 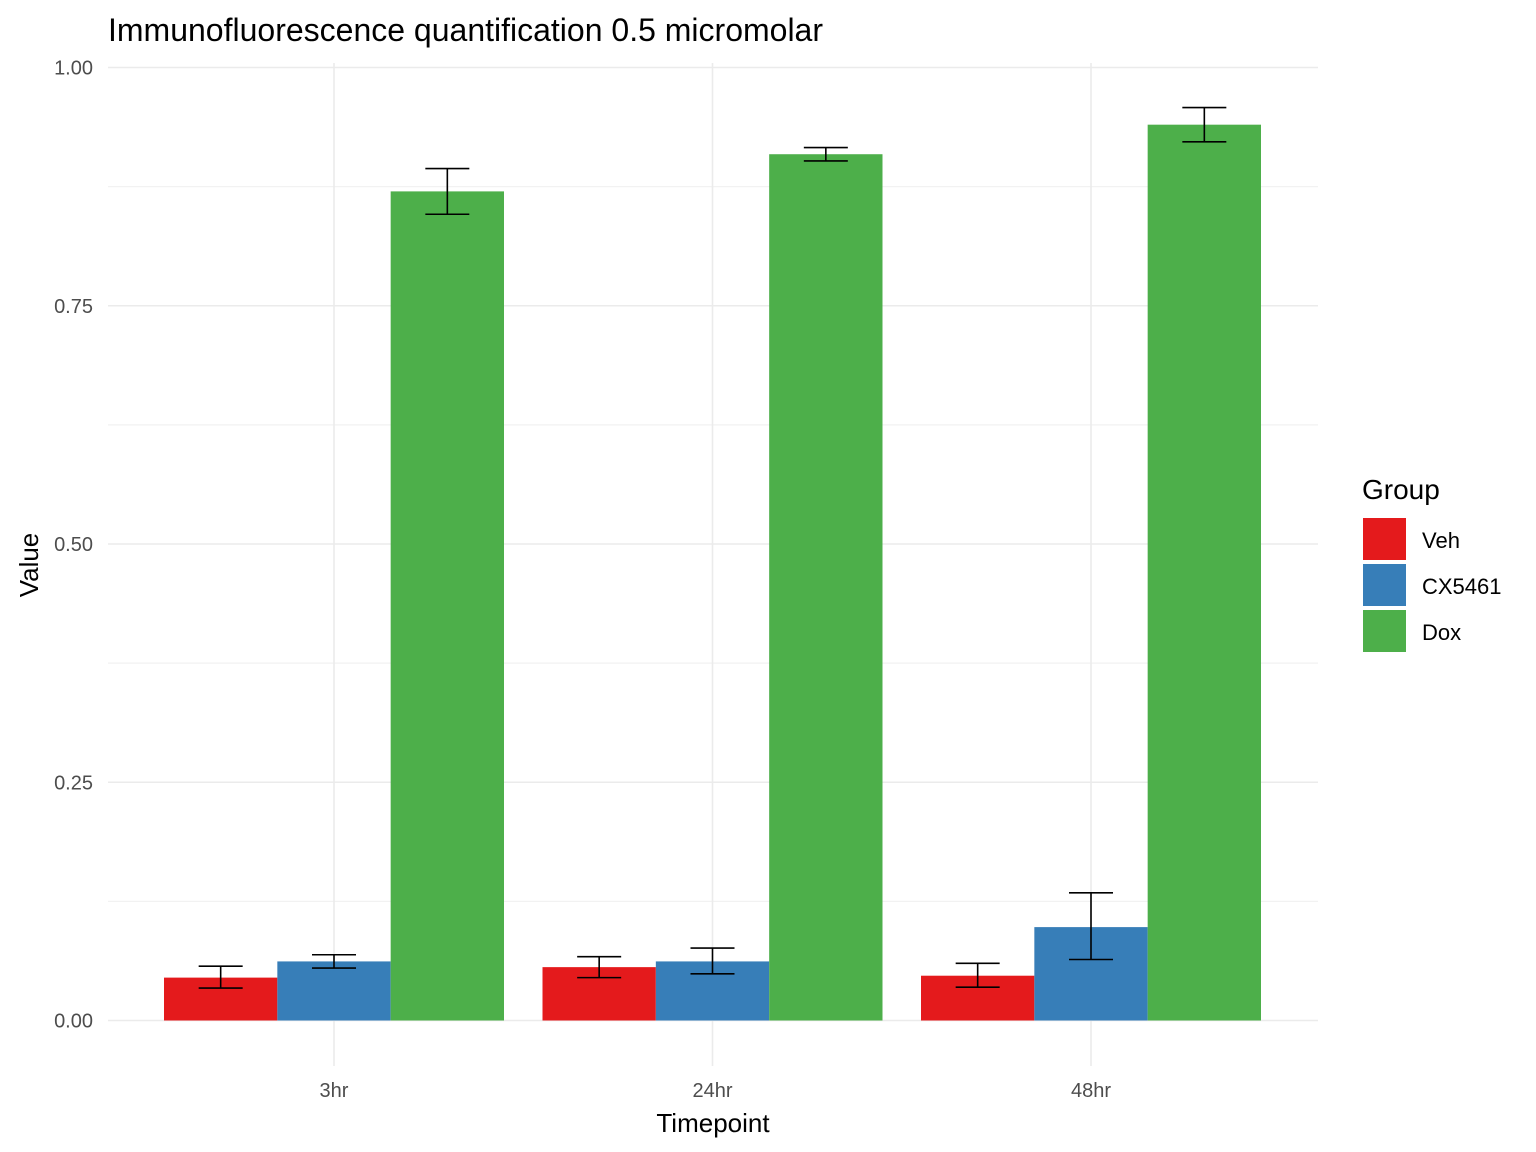 What do you see at coordinates (825, 154) in the screenshot?
I see `error-bar-dox-24hr` at bounding box center [825, 154].